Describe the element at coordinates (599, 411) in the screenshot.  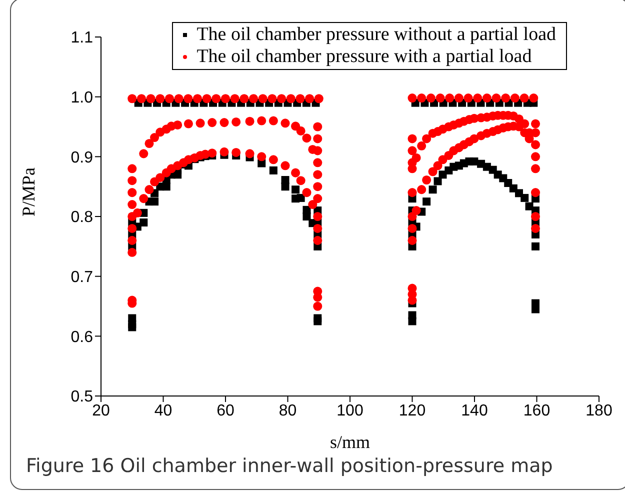
I see `x-tick-label: 180` at that location.